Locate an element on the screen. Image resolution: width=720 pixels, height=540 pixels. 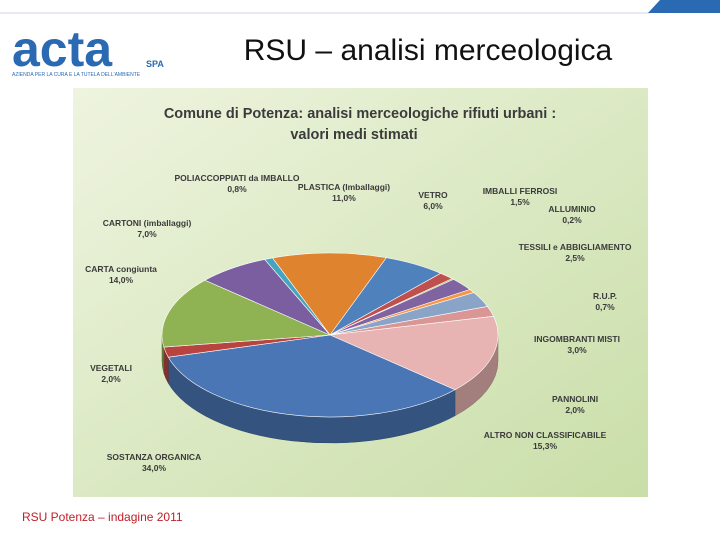
slice-label: VEGETALI 2,0% is located at coordinates (111, 374).